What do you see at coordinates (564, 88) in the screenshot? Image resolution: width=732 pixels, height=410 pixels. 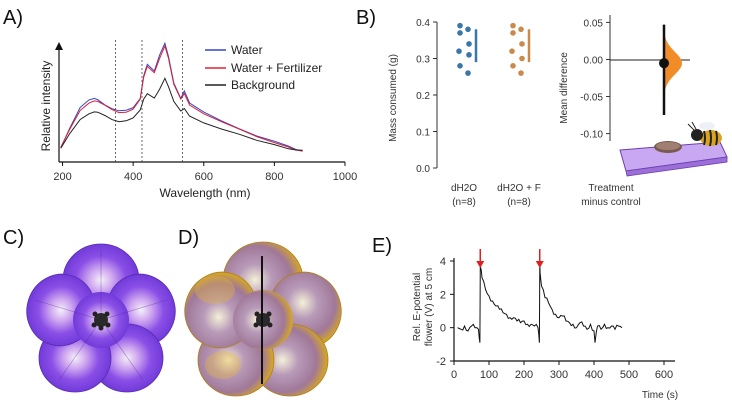 I see `b-right-y-label: Mean difference` at bounding box center [564, 88].